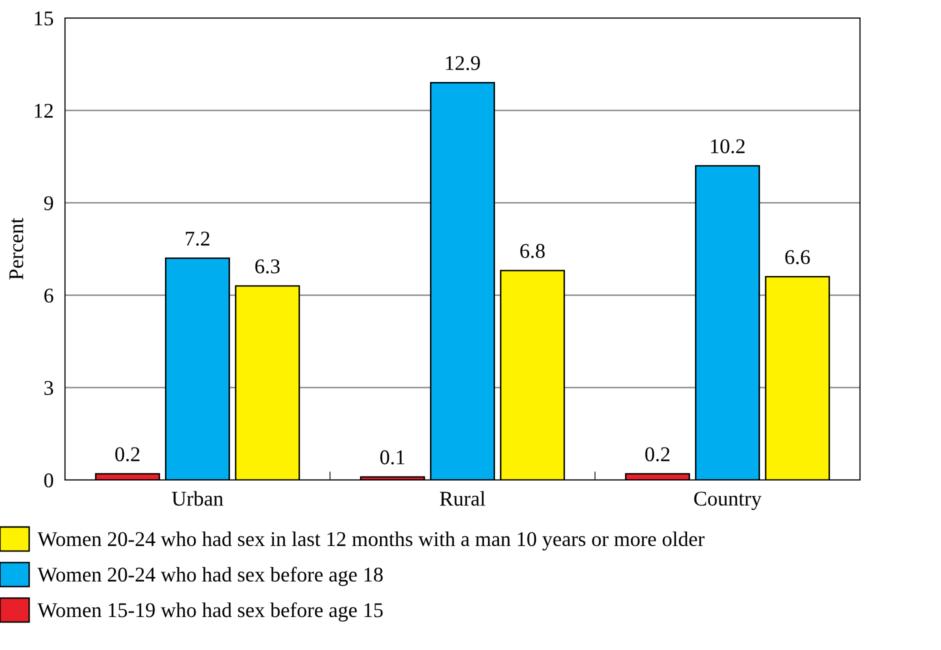 This screenshot has width=941, height=650. What do you see at coordinates (463, 498) in the screenshot?
I see `x-tick-label: Rural` at bounding box center [463, 498].